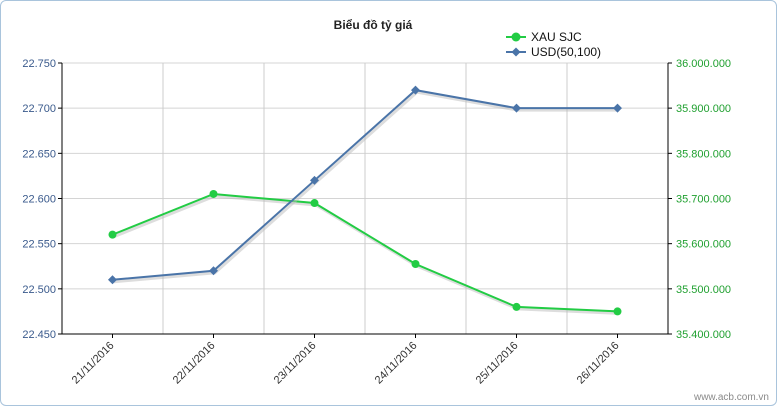  What do you see at coordinates (703, 154) in the screenshot?
I see `y-right-tick-label: 35.800.000` at bounding box center [703, 154].